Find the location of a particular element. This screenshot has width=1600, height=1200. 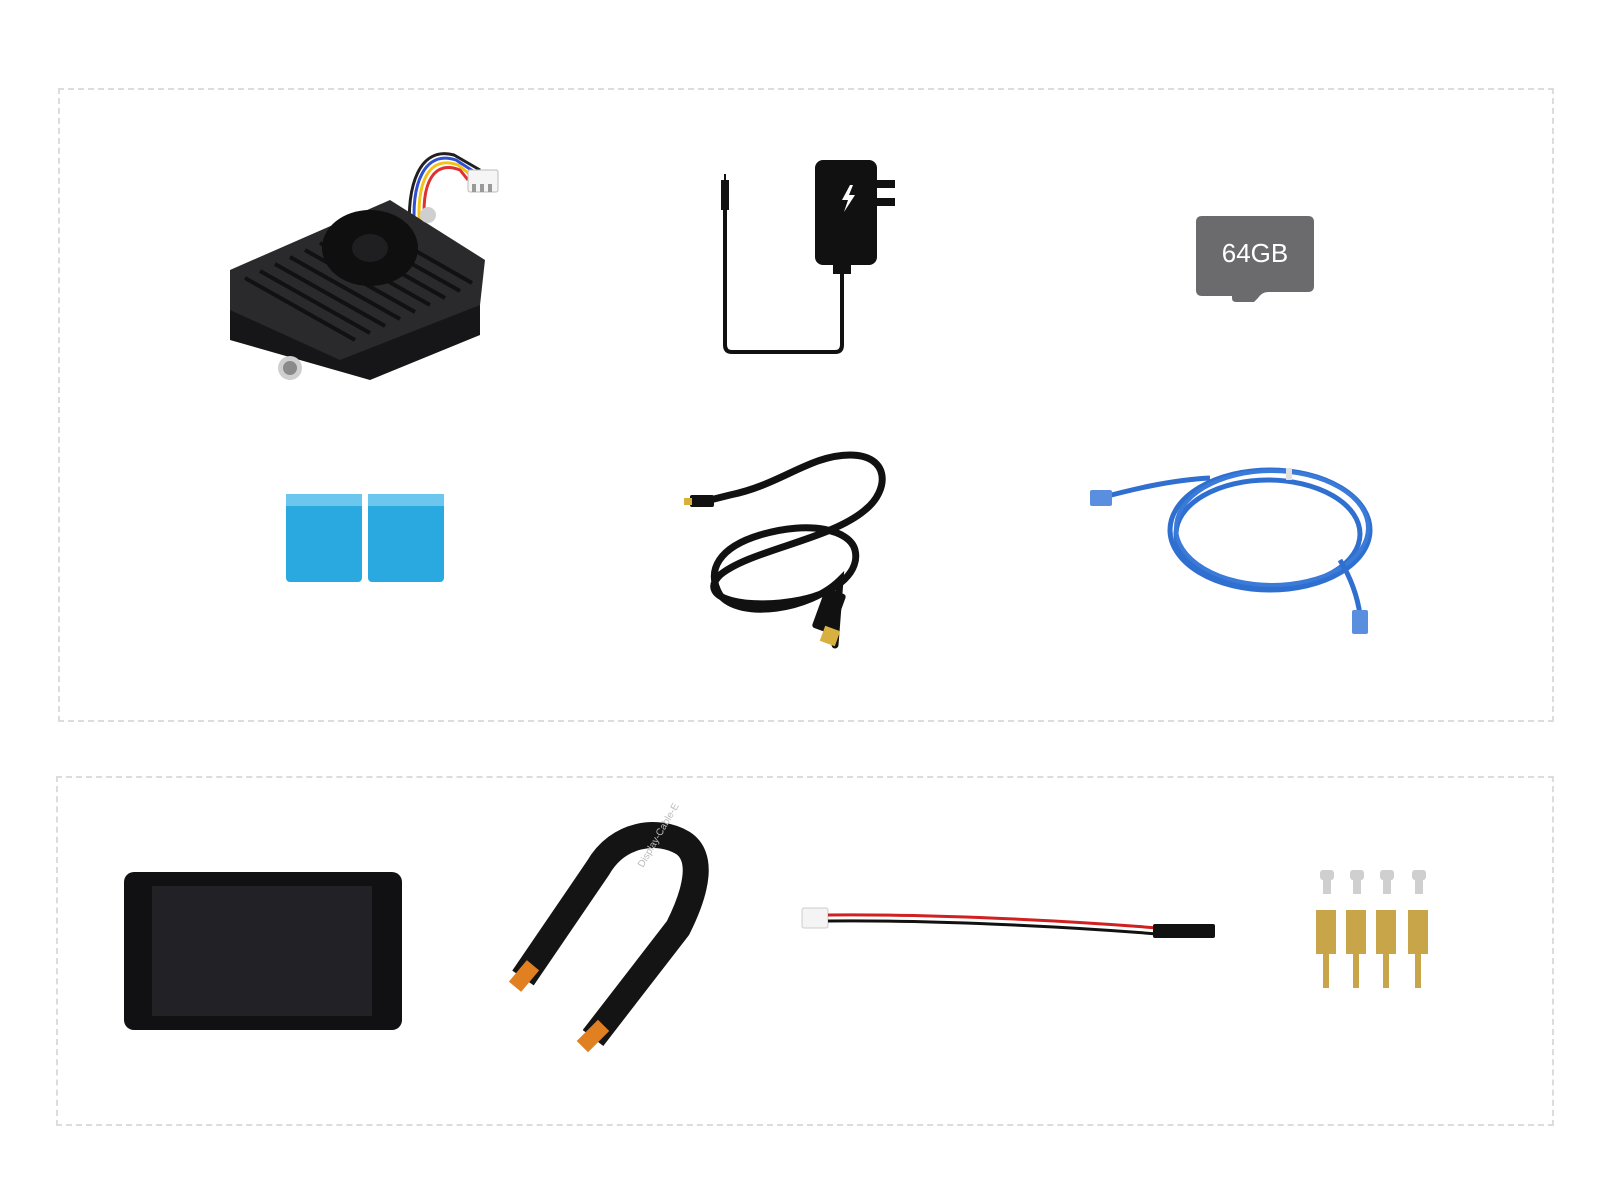

ethernet-cable is located at coordinates (1240, 545).